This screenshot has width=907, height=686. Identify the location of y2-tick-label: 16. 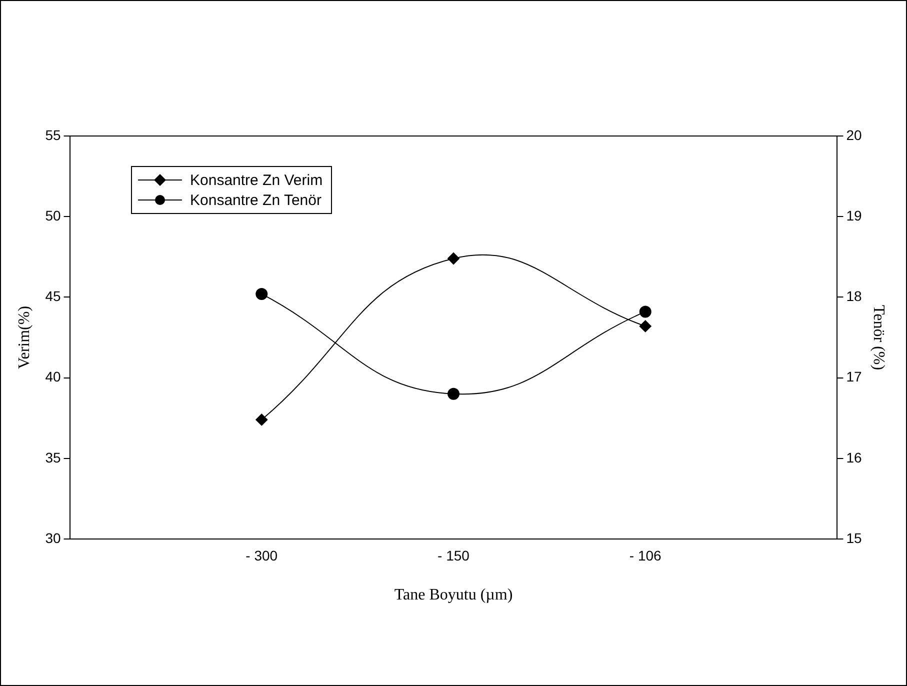
(854, 457).